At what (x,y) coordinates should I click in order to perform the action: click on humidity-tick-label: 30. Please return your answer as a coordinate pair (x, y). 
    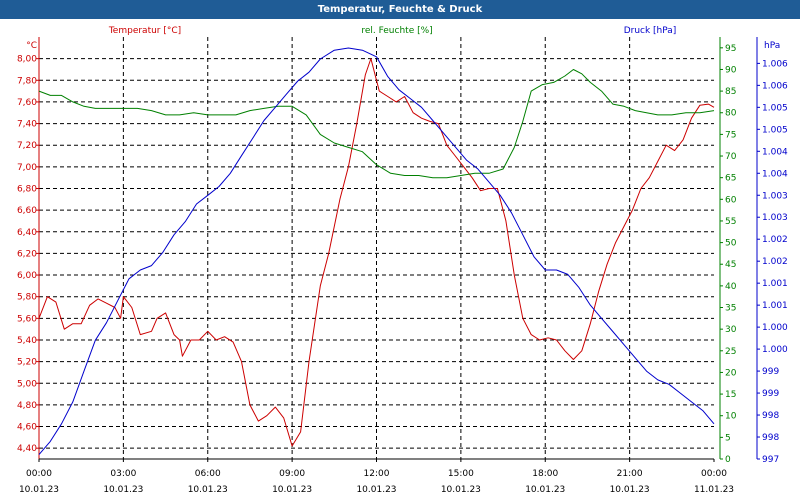
    Looking at the image, I should click on (731, 330).